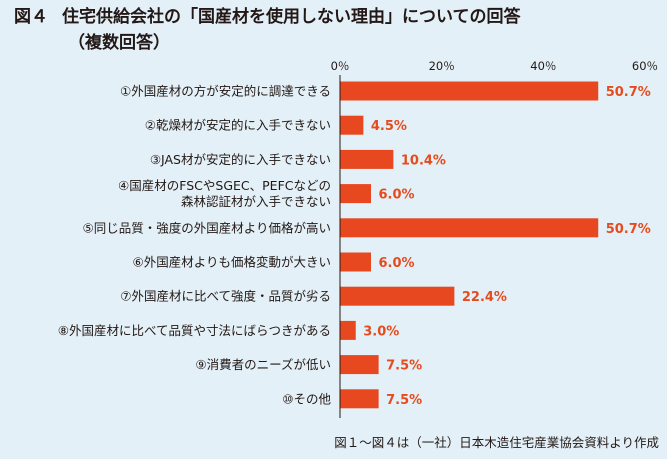 This screenshot has width=667, height=459. Describe the element at coordinates (389, 126) in the screenshot. I see `data-label: 4.5%` at that location.